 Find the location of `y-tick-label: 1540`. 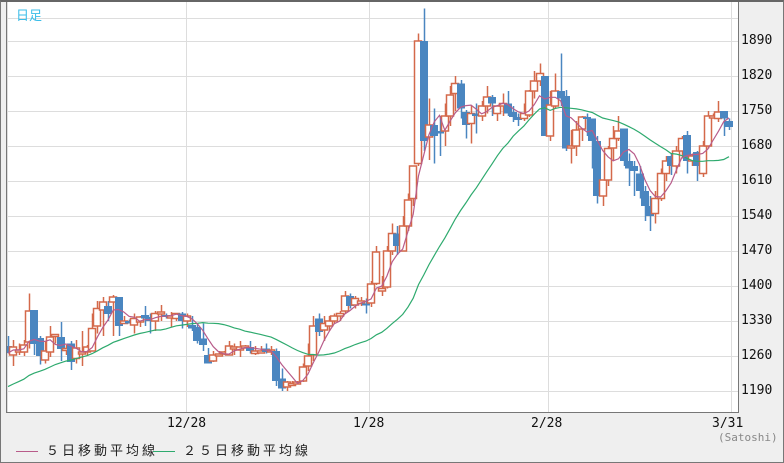

y-tick-label: 1540 is located at coordinates (757, 215).